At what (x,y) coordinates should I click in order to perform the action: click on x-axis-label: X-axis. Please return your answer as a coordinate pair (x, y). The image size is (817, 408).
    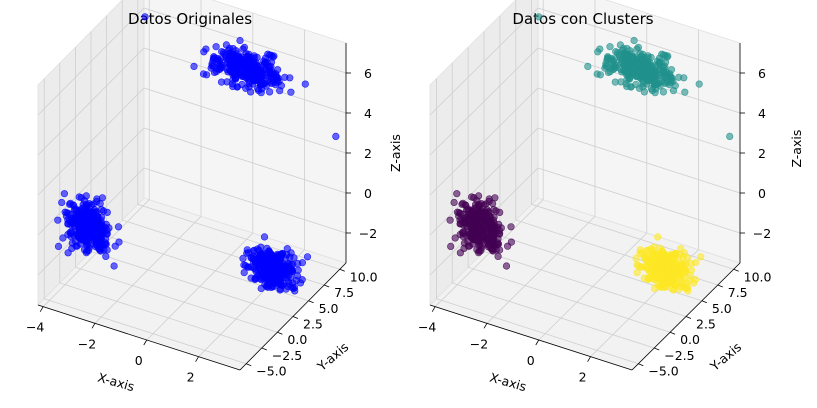
    Looking at the image, I should click on (508, 382).